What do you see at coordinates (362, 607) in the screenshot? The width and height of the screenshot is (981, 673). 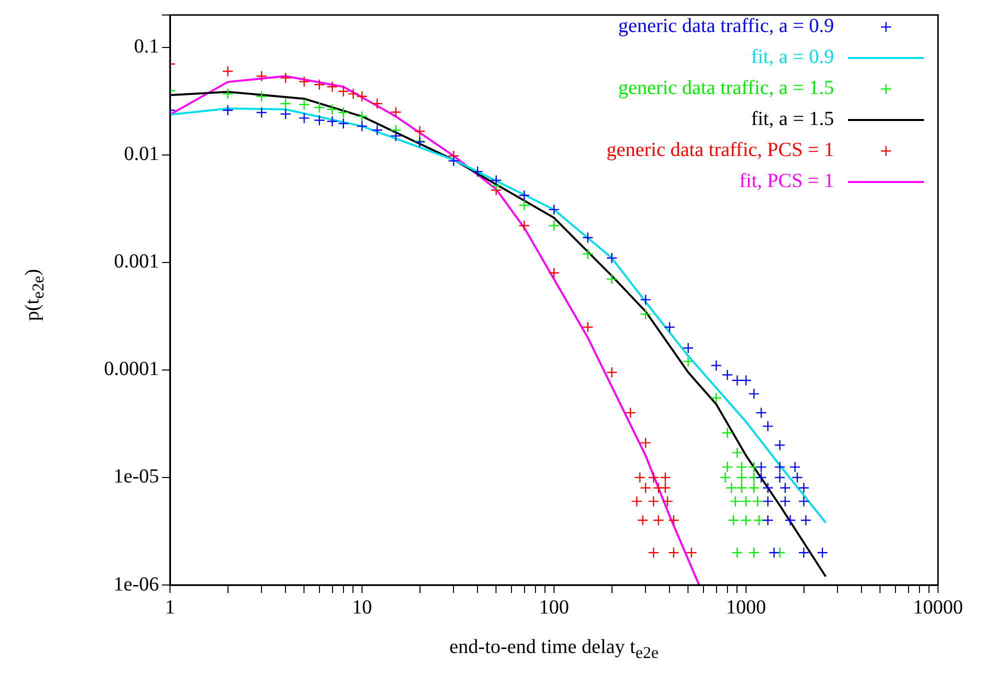 I see `x-tick-label: 10` at bounding box center [362, 607].